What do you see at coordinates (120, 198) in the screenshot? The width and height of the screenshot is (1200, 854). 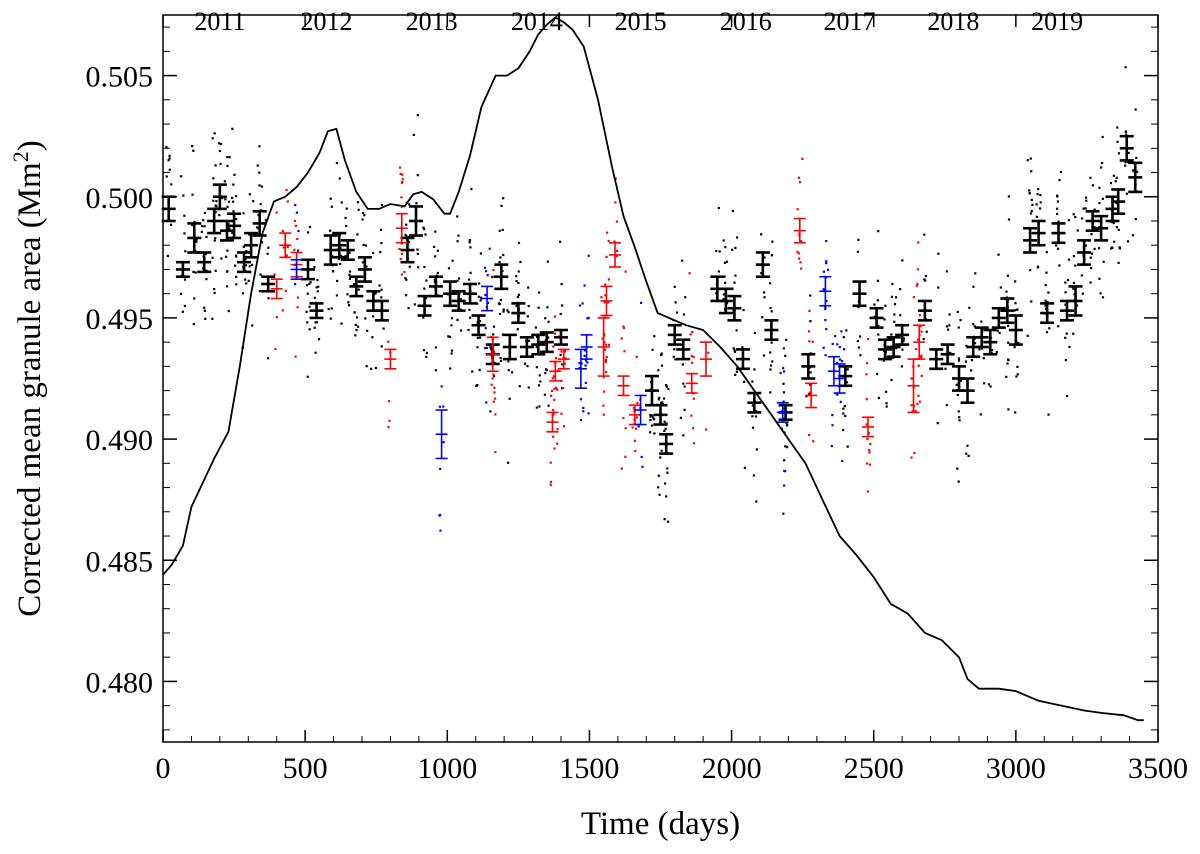 I see `y-tick-label: 0.500` at bounding box center [120, 198].